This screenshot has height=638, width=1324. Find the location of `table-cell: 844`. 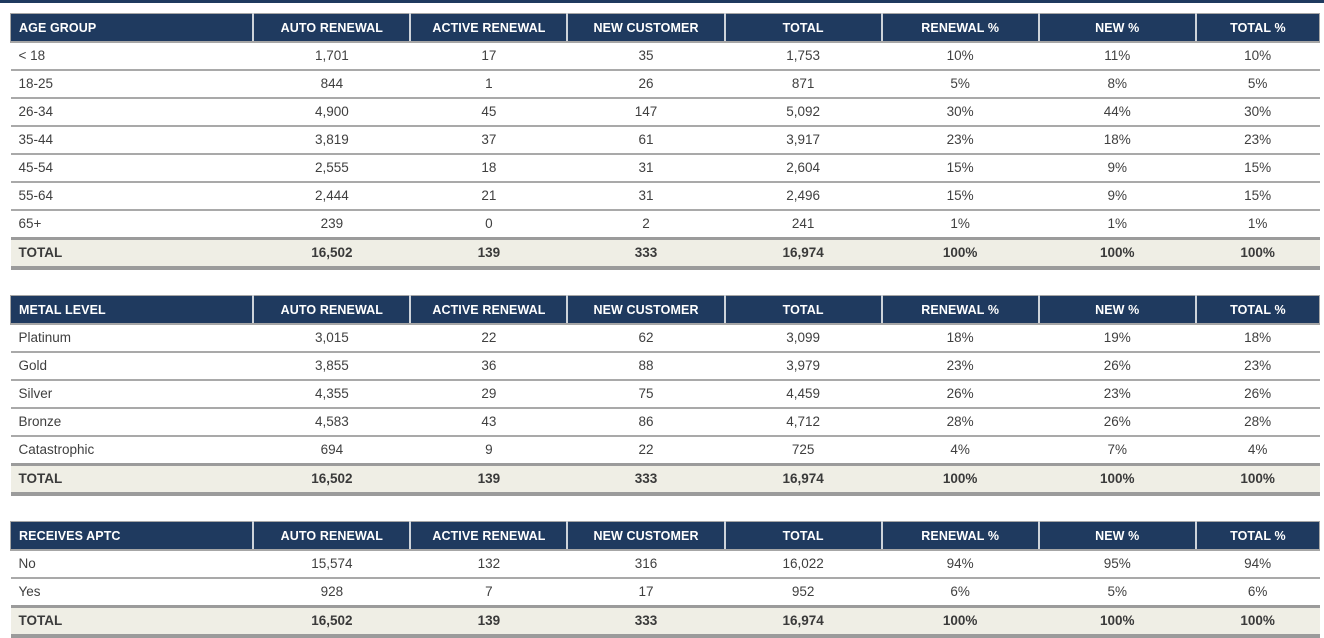

table-cell: 844 is located at coordinates (332, 84).